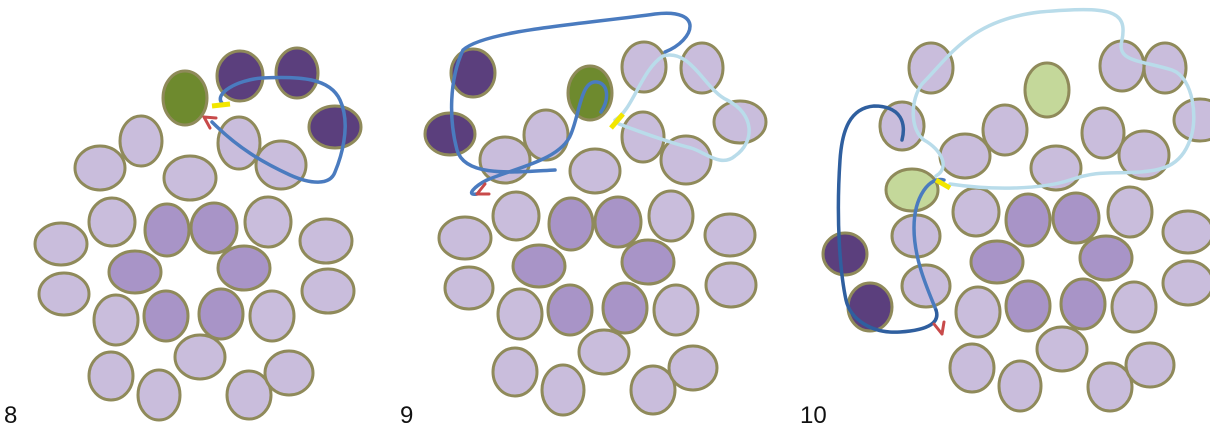 This screenshot has height=434, width=1226. What do you see at coordinates (185, 98) in the screenshot?
I see `cell-green` at bounding box center [185, 98].